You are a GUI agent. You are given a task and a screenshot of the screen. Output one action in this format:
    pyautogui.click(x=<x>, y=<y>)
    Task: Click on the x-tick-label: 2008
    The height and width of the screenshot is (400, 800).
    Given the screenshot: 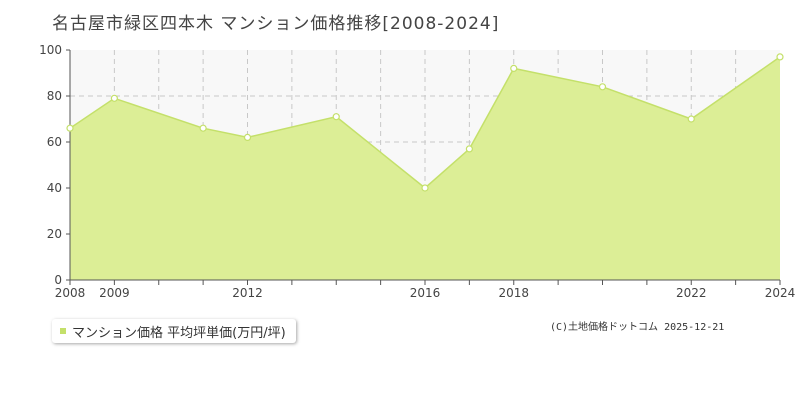 What is the action you would take?
    pyautogui.click(x=70, y=293)
    